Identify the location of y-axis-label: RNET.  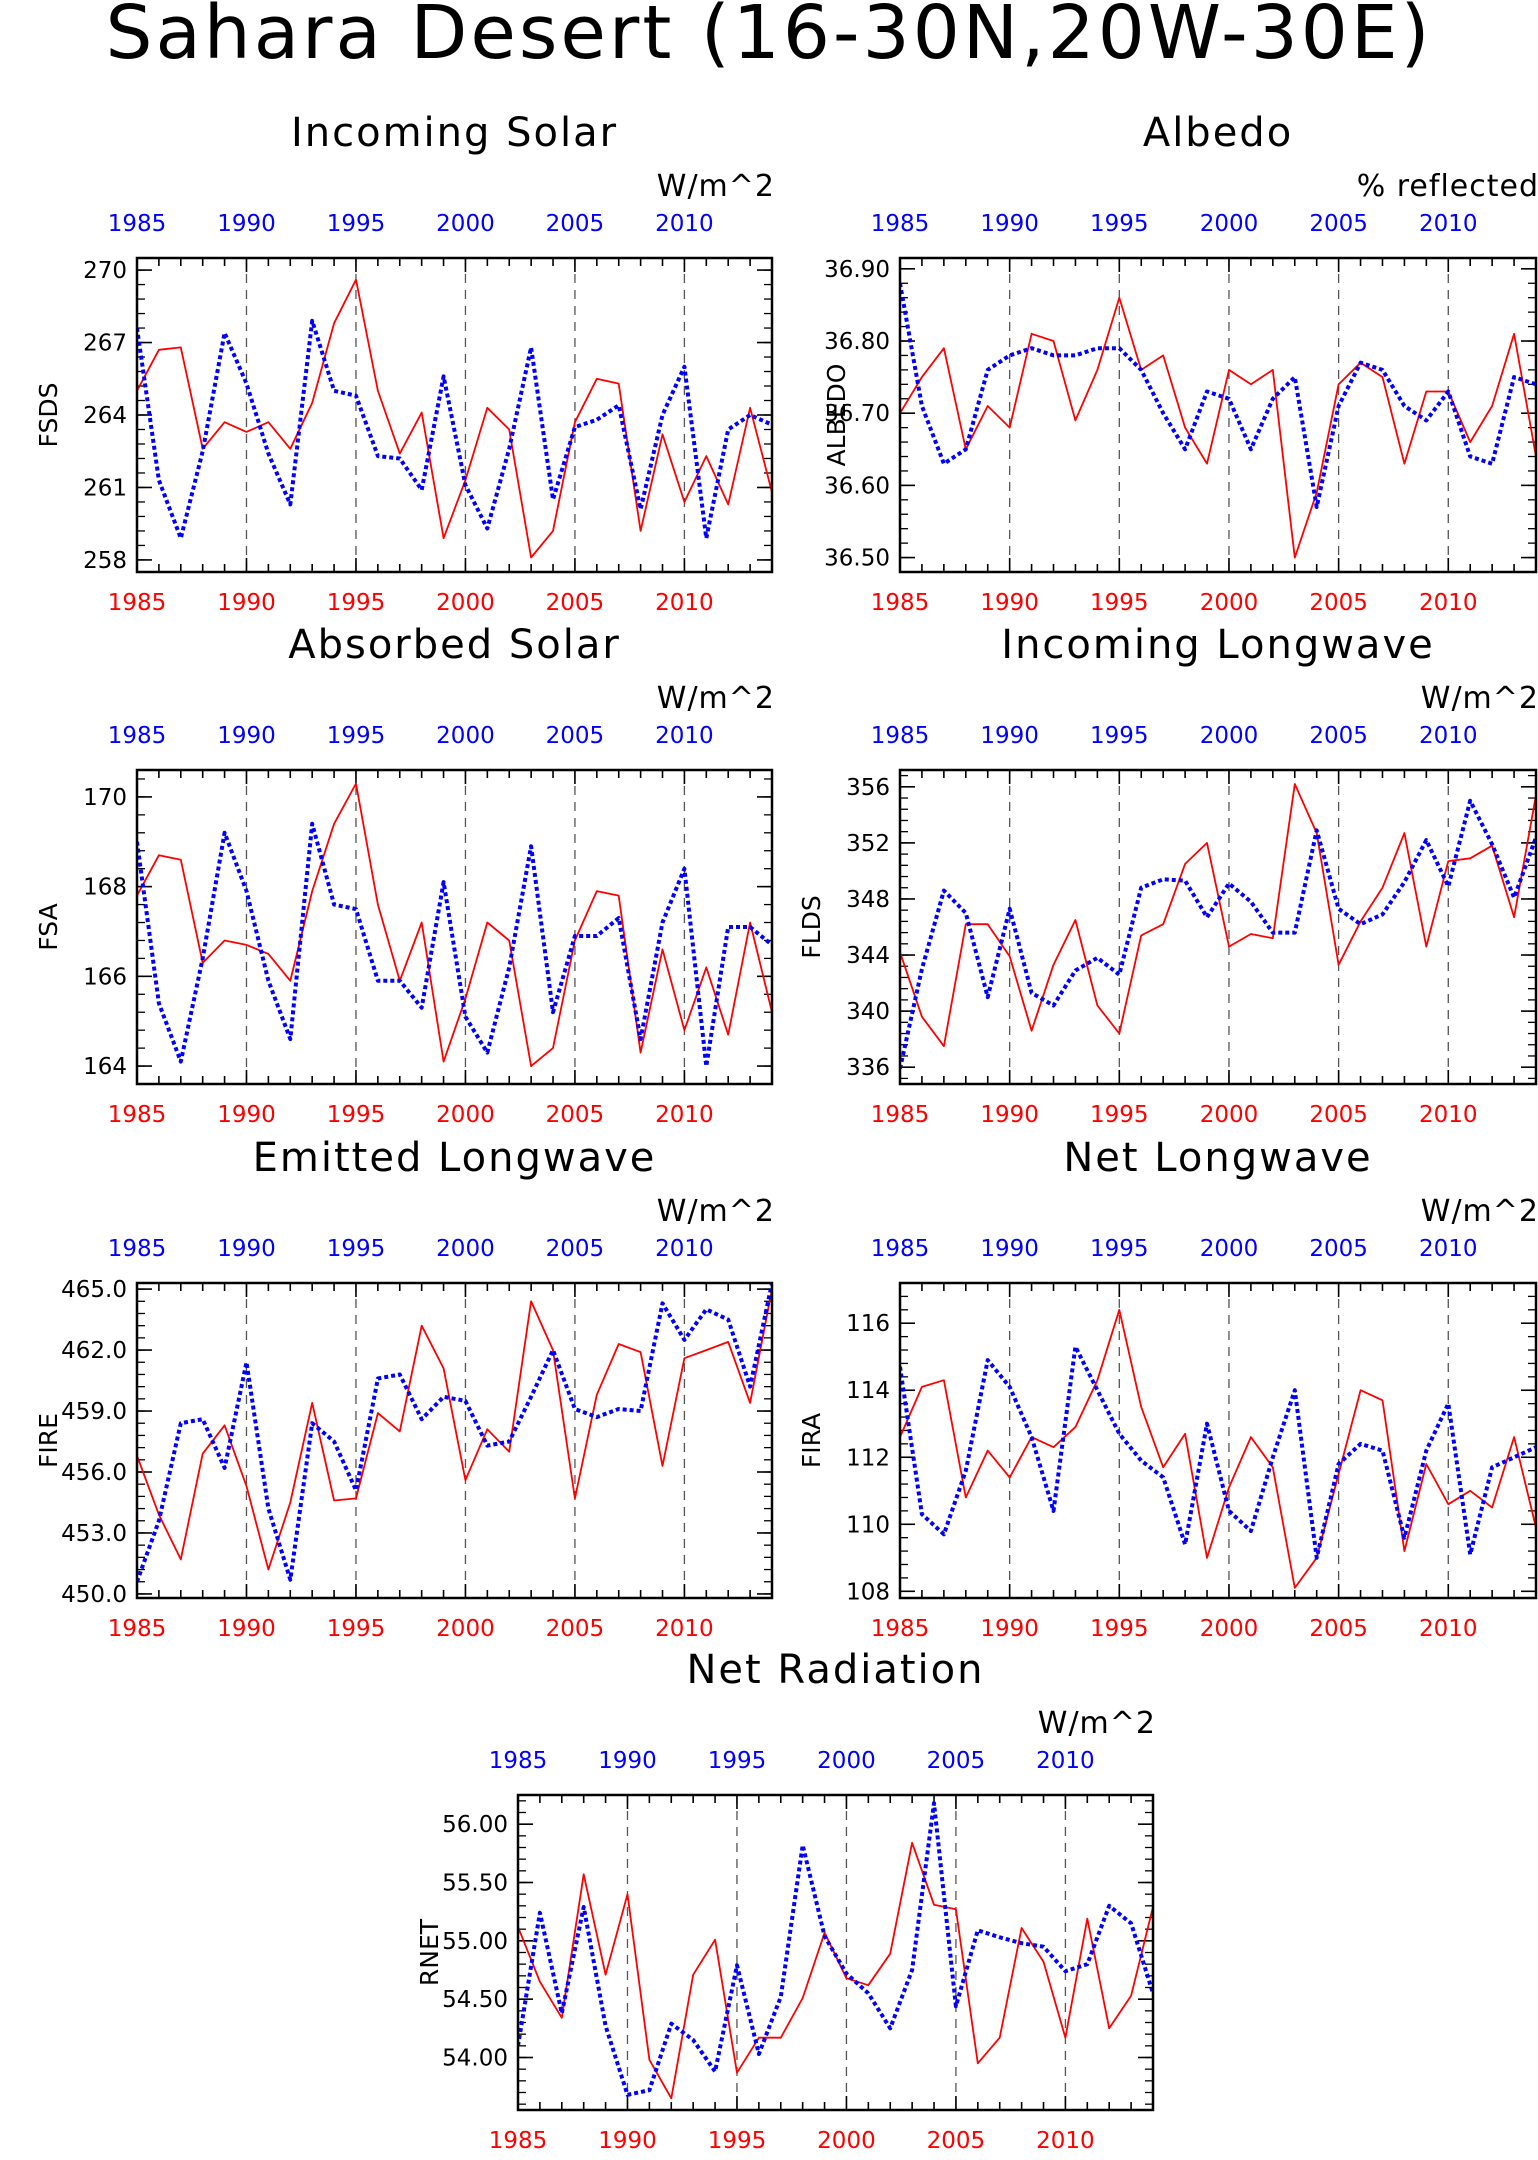
(429, 1952).